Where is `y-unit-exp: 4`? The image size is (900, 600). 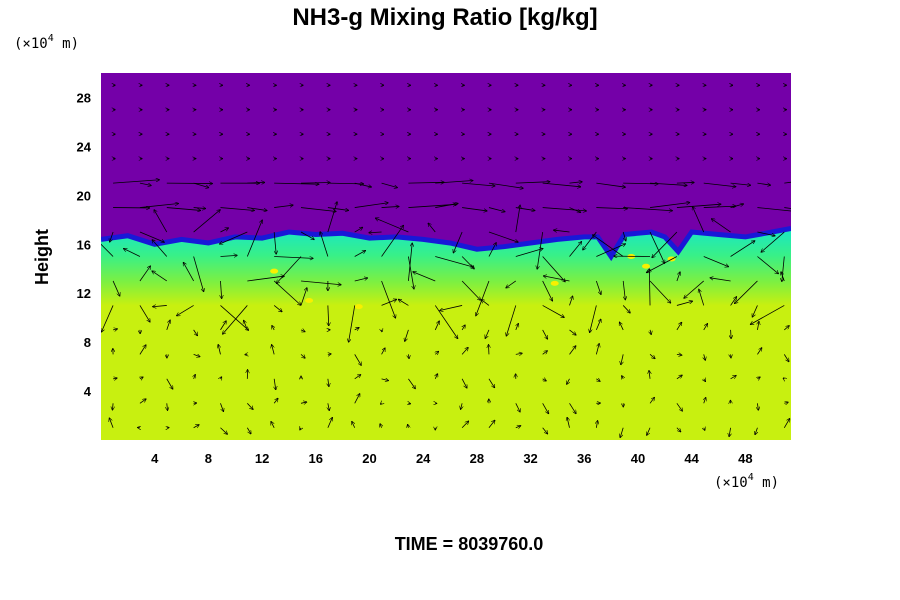 y-unit-exp: 4 is located at coordinates (51, 38).